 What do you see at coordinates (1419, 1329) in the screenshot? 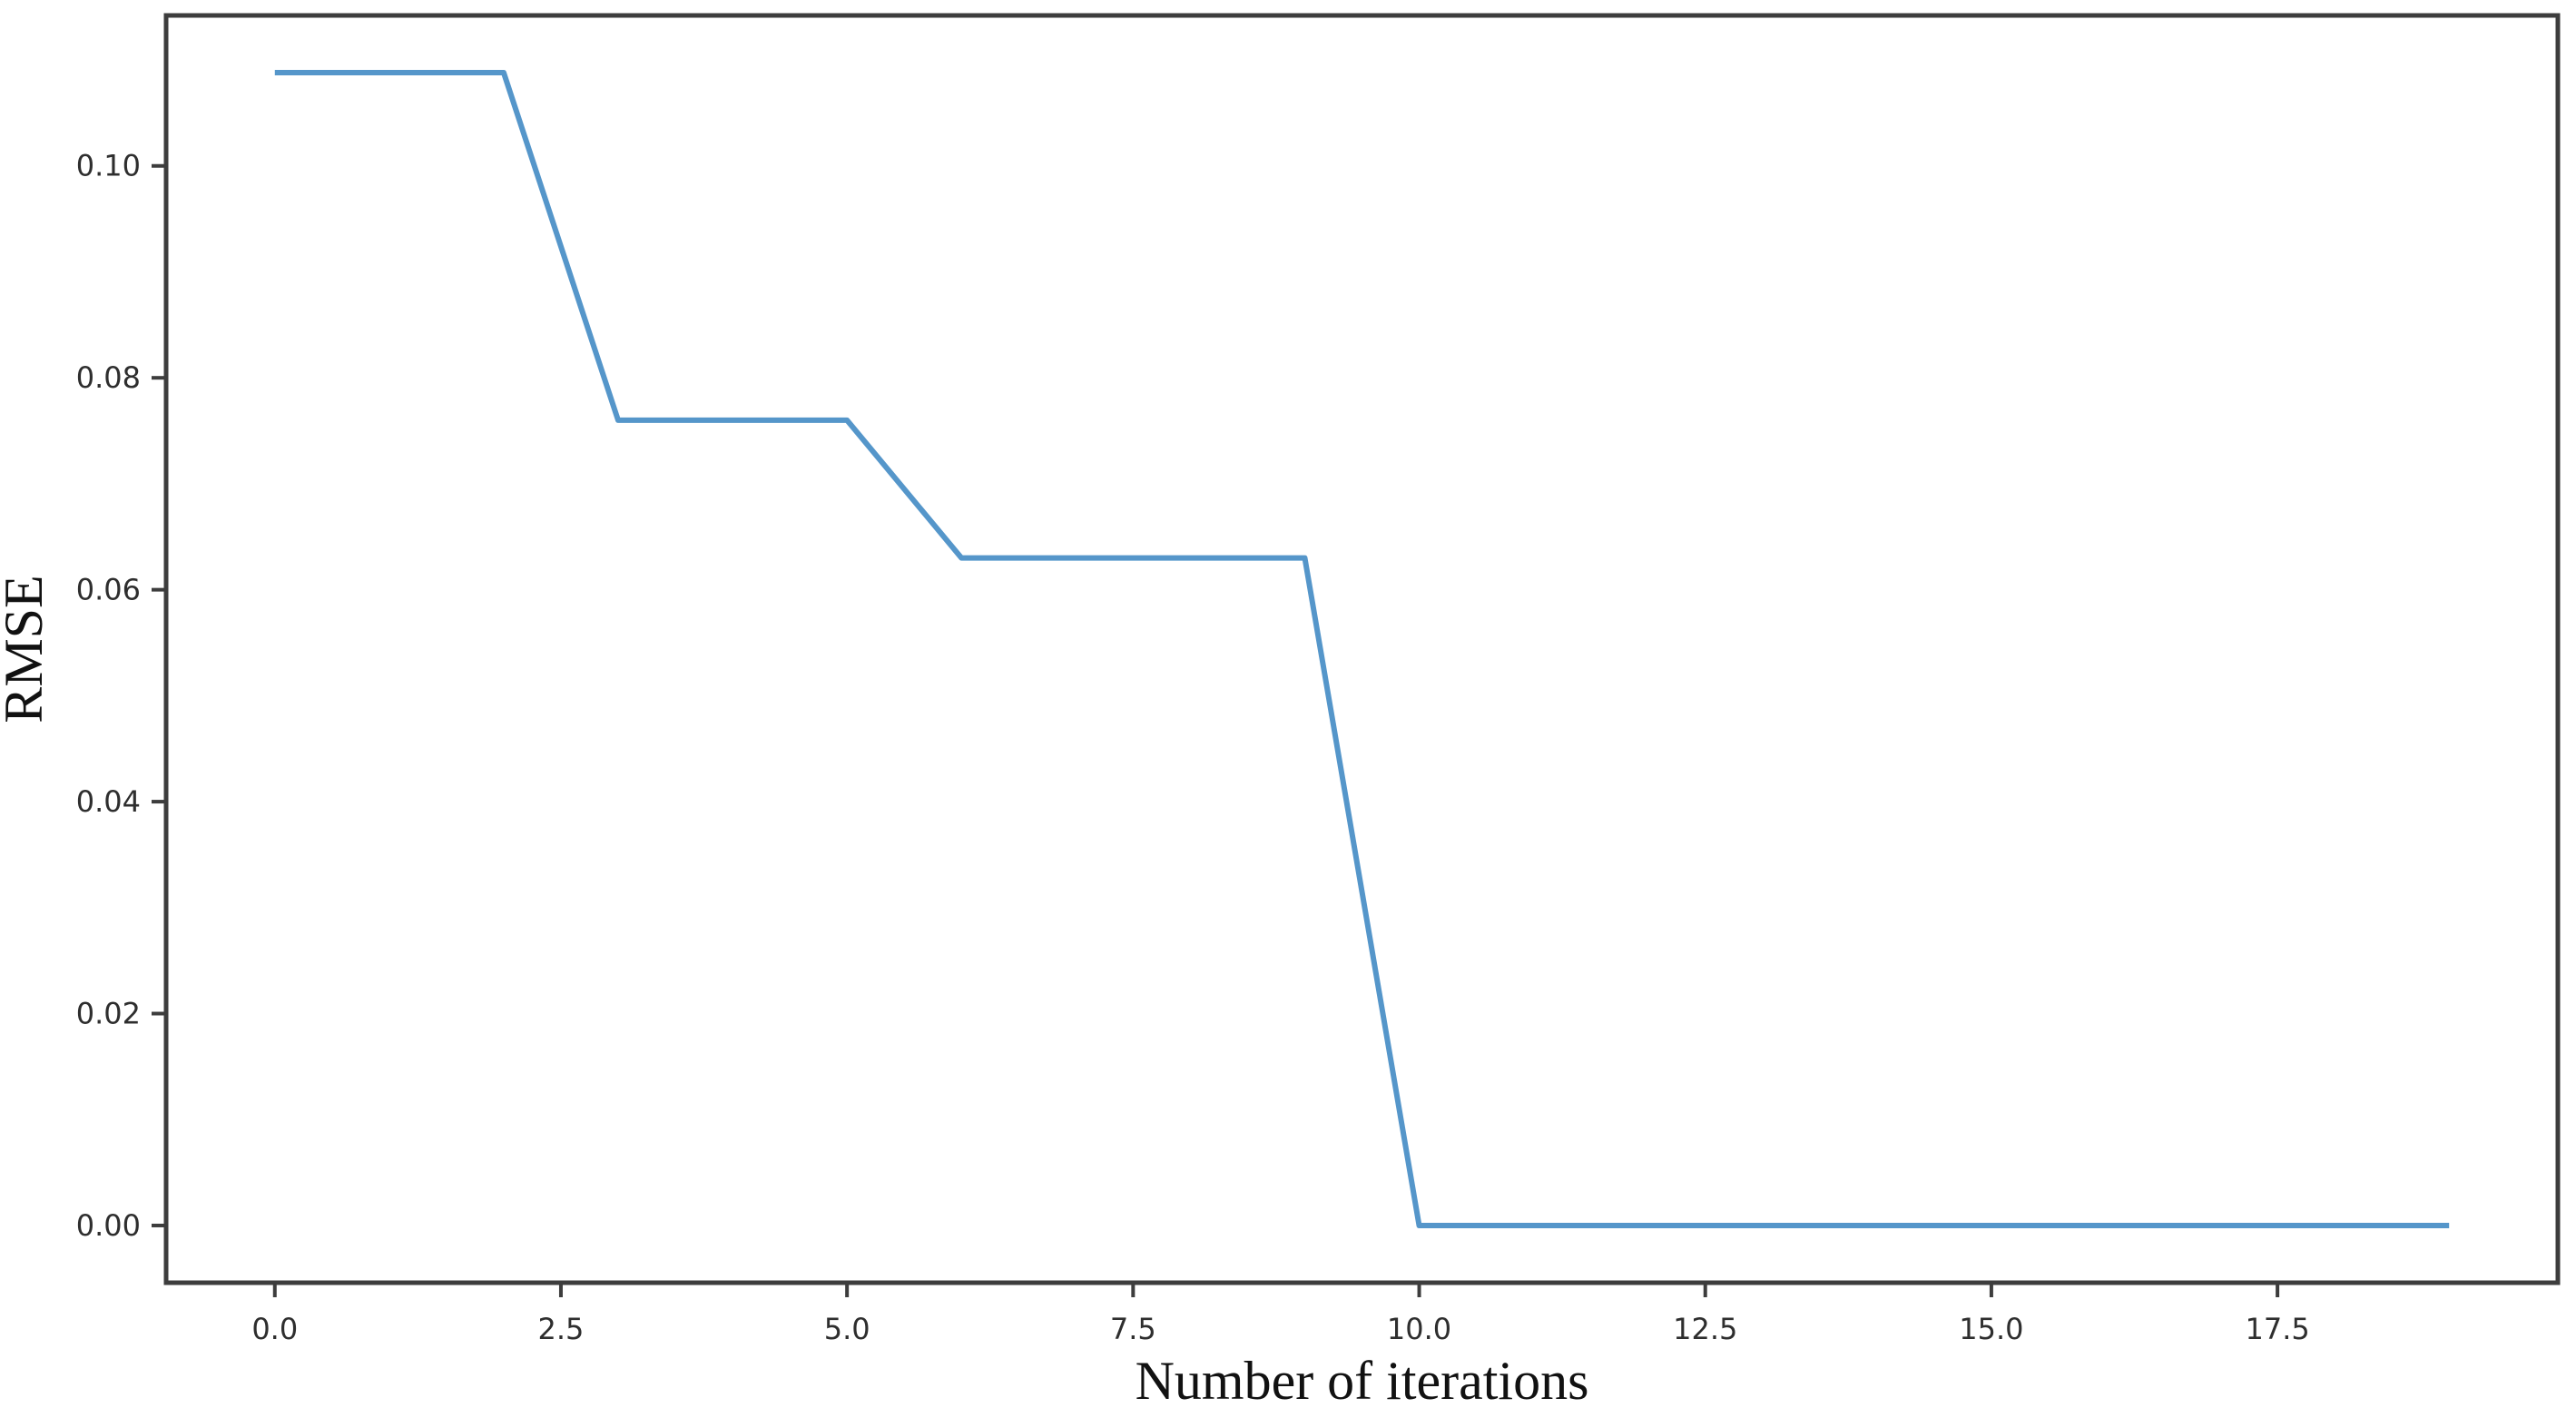
I see `x-tick-label: 10.0` at bounding box center [1419, 1329].